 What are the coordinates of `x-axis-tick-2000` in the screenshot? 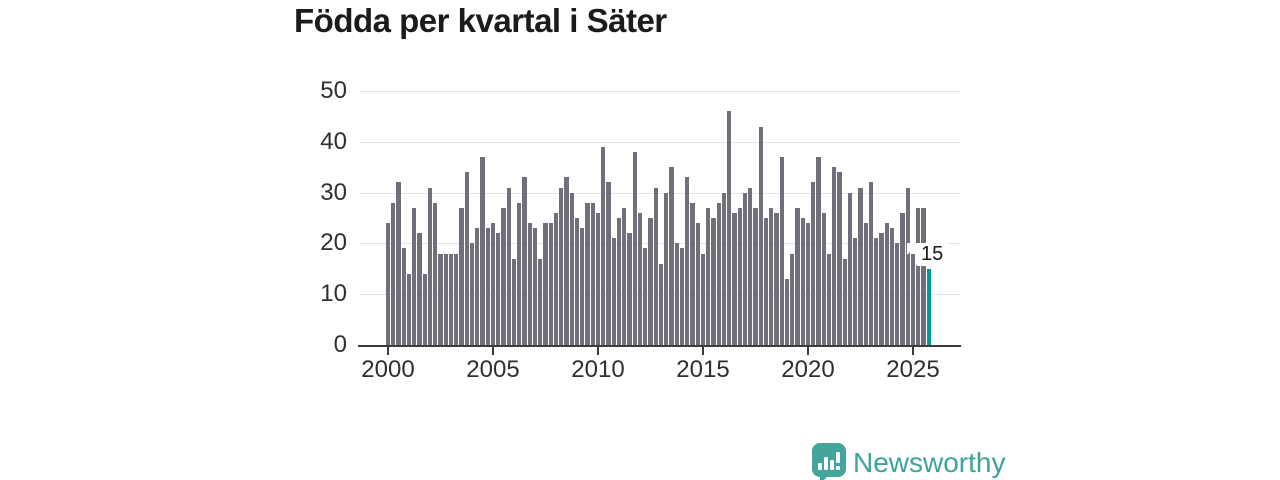 It's located at (388, 351).